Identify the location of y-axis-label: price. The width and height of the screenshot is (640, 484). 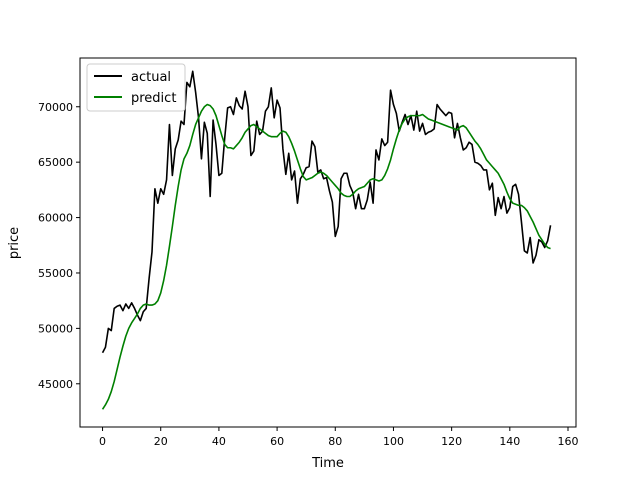
(14, 243).